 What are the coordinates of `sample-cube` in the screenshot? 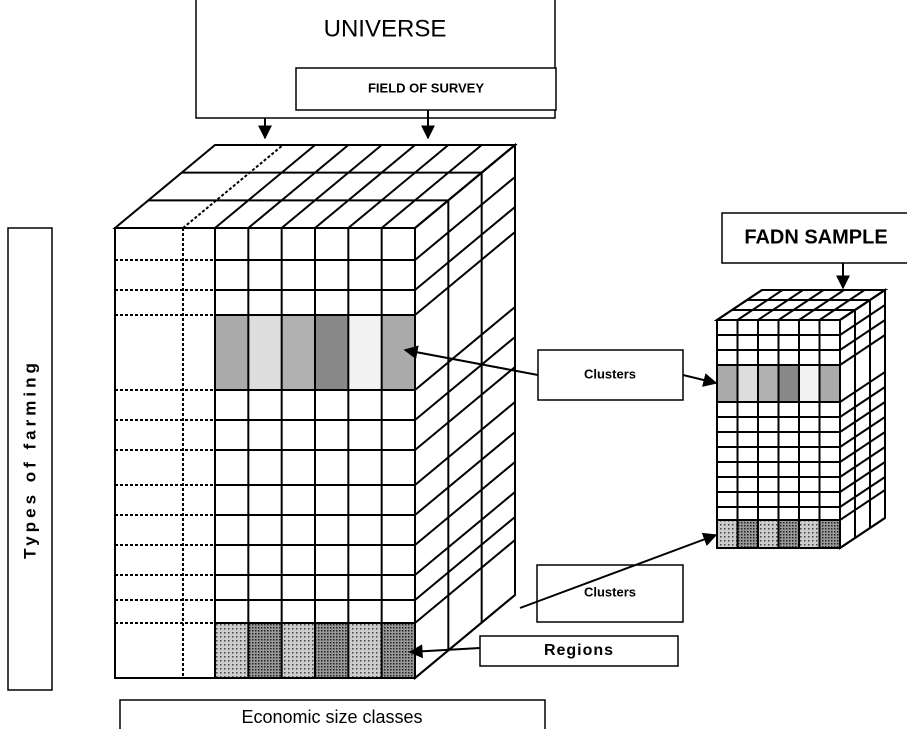 It's located at (801, 419).